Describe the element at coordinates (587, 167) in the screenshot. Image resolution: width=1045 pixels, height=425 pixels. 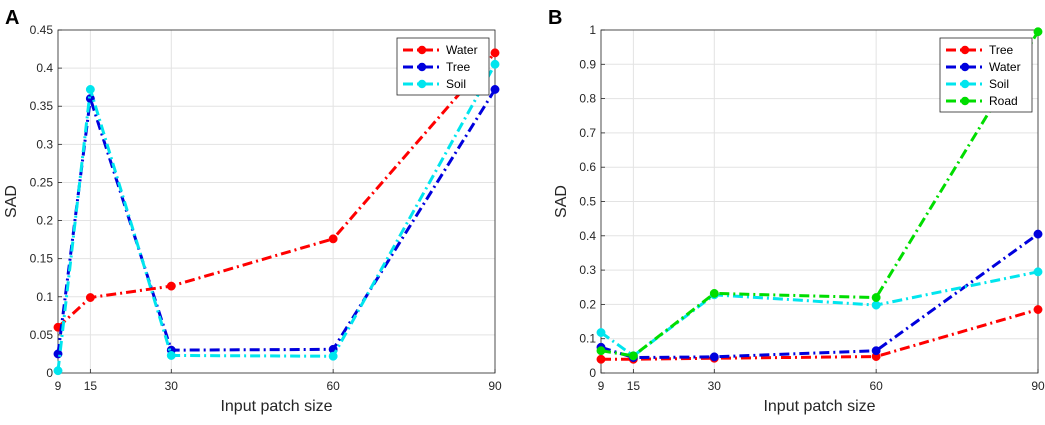
I see `y-tick-label: 0.6` at that location.